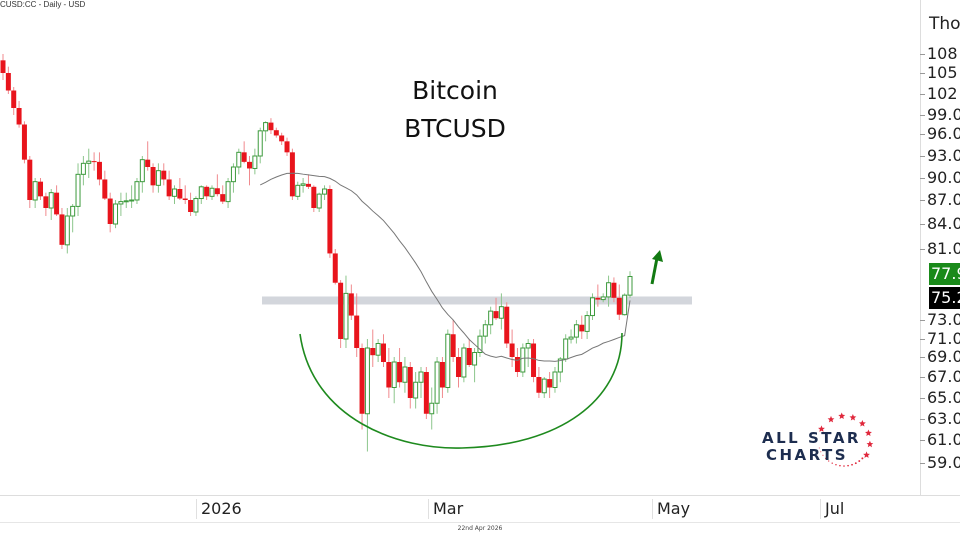 This screenshot has height=540, width=960. What do you see at coordinates (455, 128) in the screenshot?
I see `chart-ticker: BTCUSD` at bounding box center [455, 128].